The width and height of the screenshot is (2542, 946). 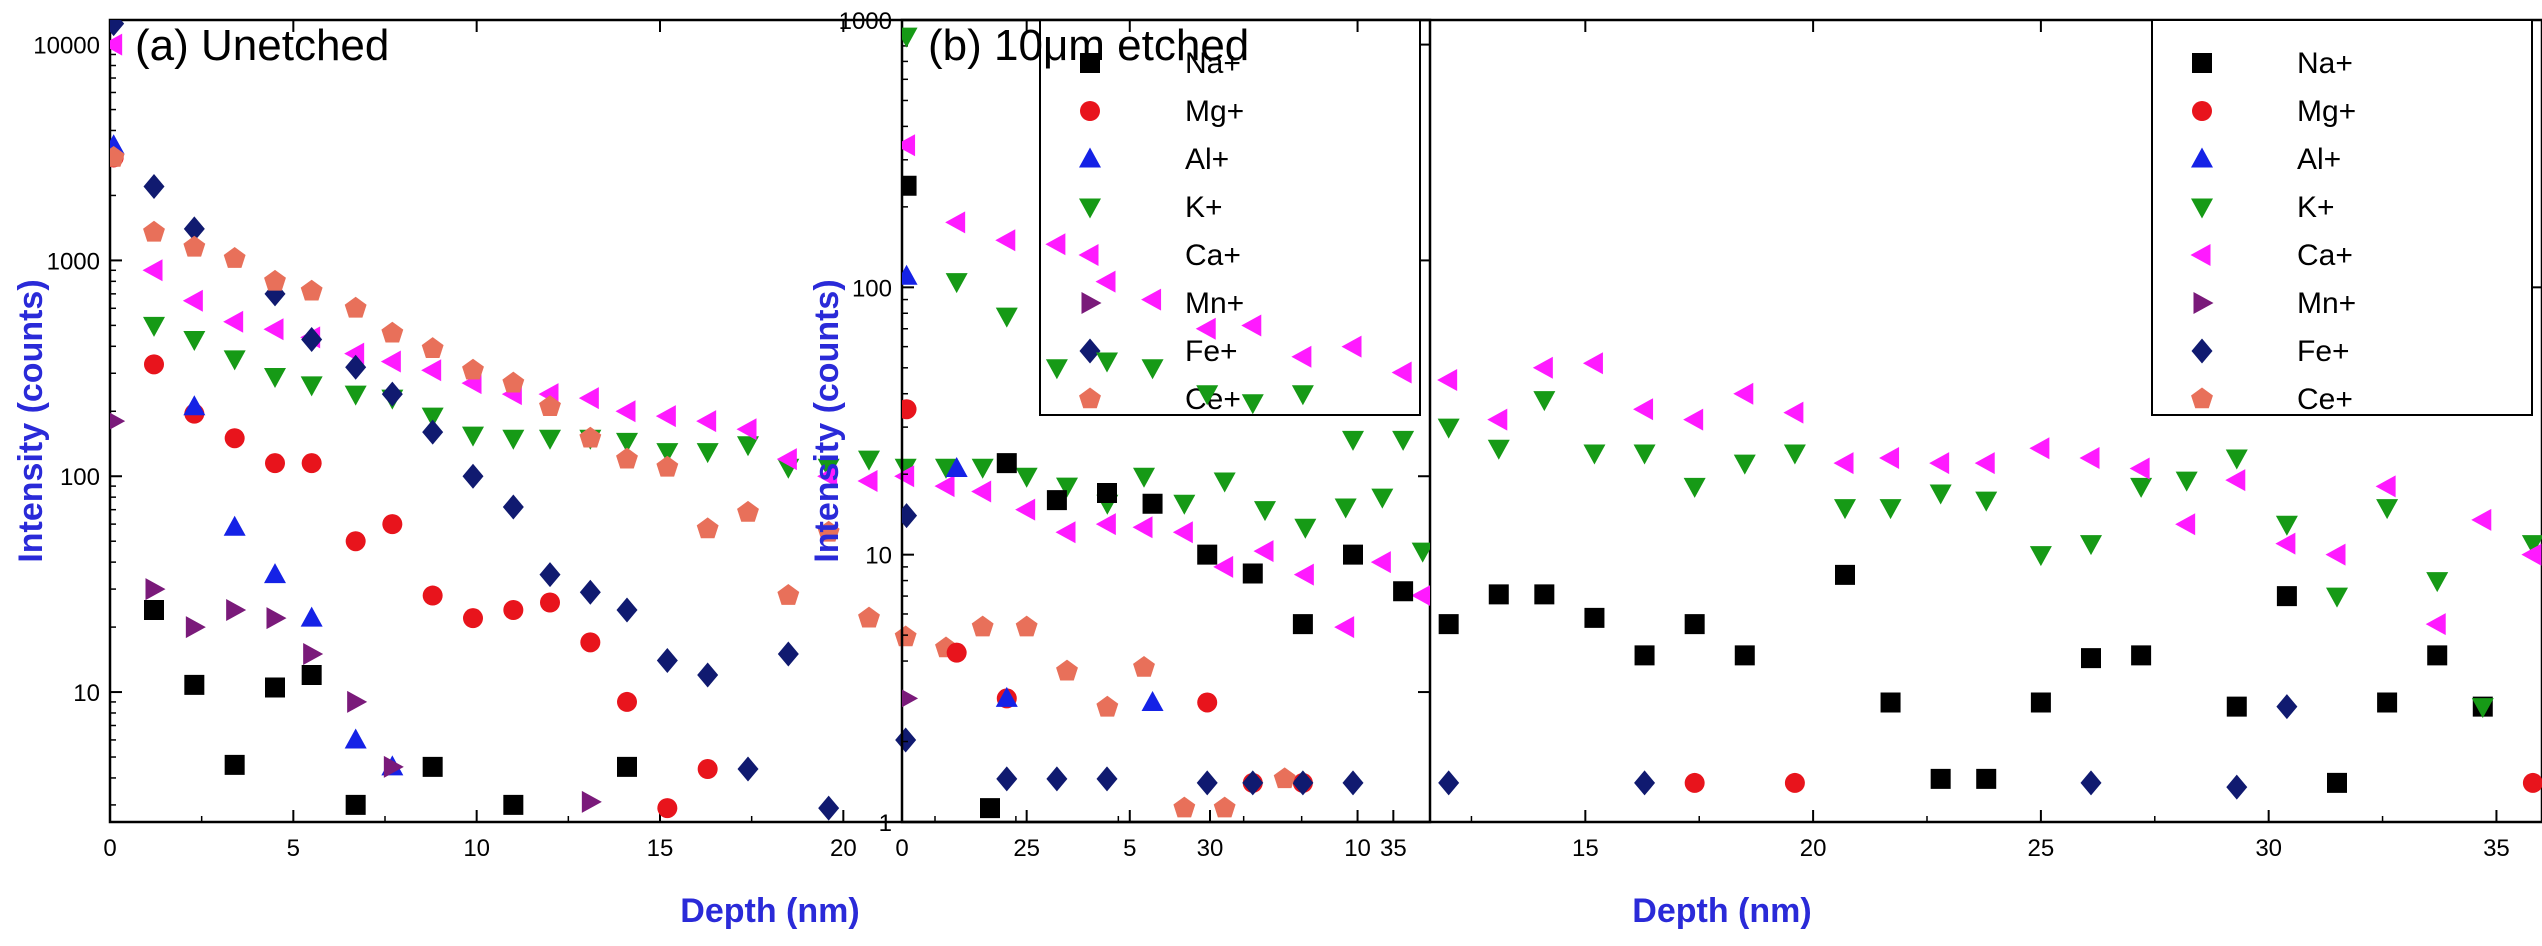 What do you see at coordinates (1721, 911) in the screenshot?
I see `x-axis-label: Depth (nm)` at bounding box center [1721, 911].